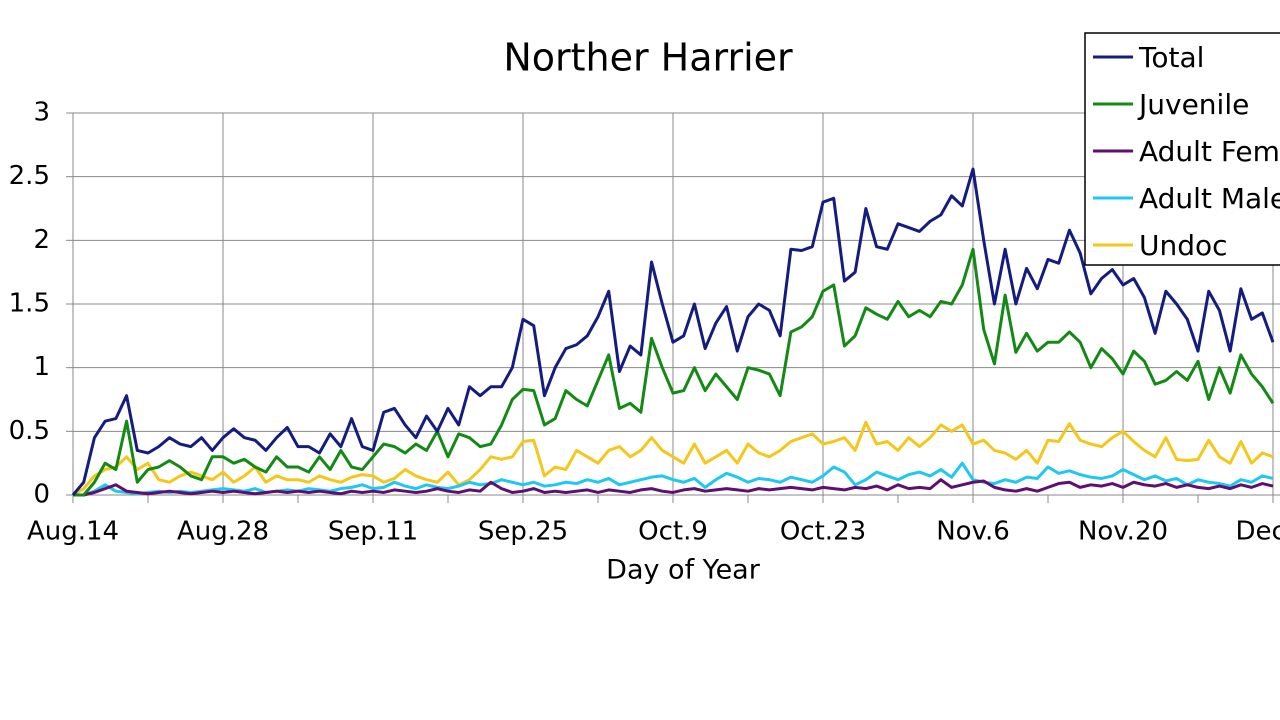 The height and width of the screenshot is (720, 1280). I want to click on x-tick-label: Aug.28, so click(223, 532).